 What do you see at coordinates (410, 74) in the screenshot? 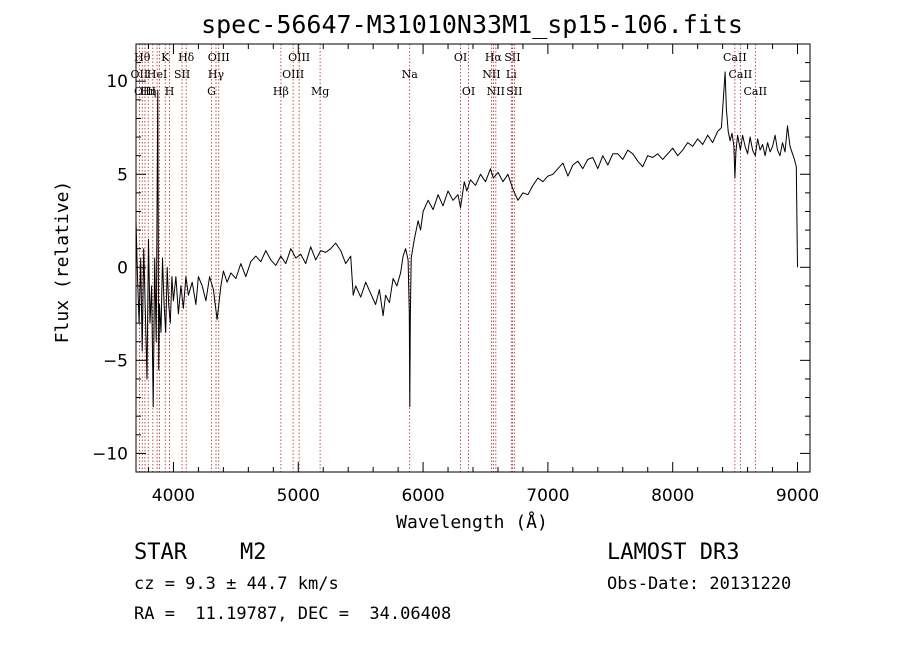
I see `line-label: Na` at bounding box center [410, 74].